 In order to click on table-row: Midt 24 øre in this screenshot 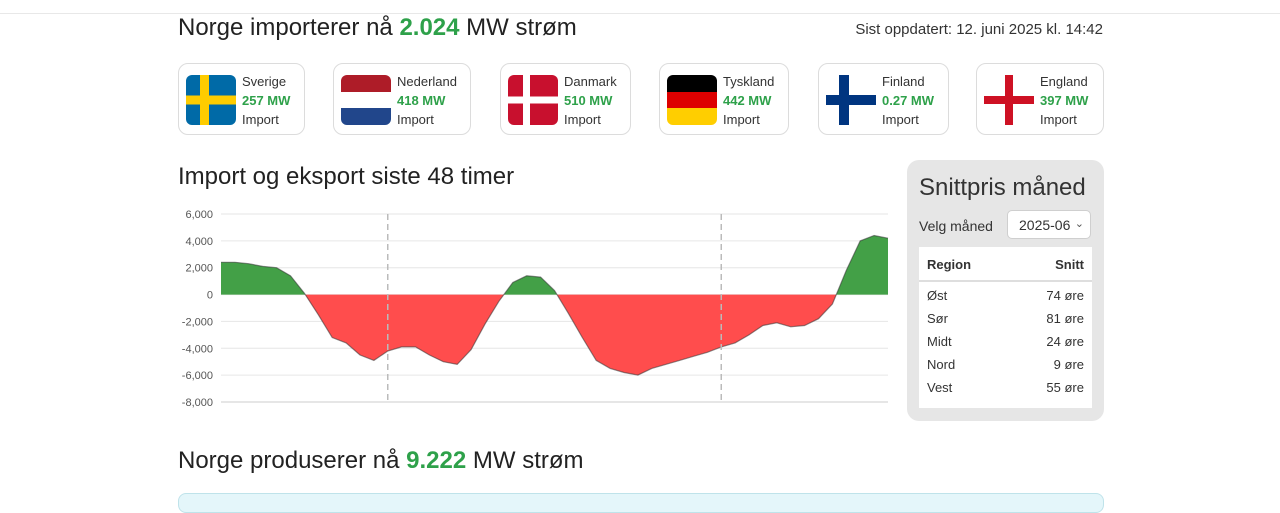, I will do `click(1005, 341)`.